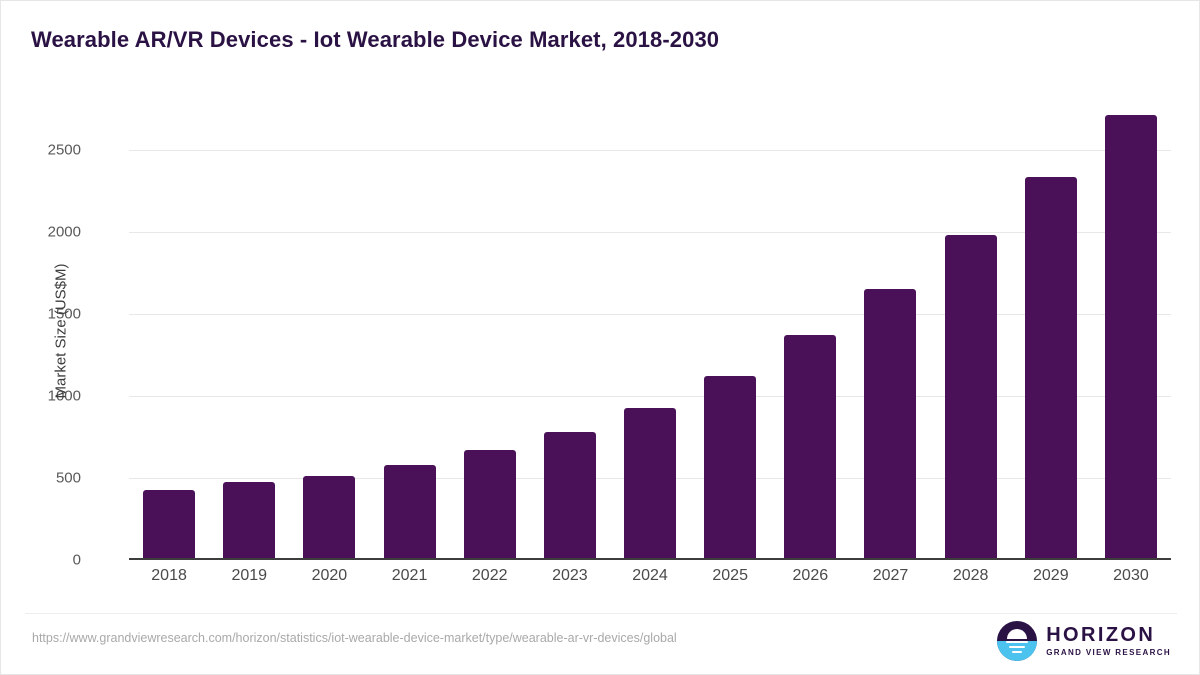 This screenshot has height=675, width=1200. What do you see at coordinates (570, 575) in the screenshot?
I see `x-axis-tick-label: 2023` at bounding box center [570, 575].